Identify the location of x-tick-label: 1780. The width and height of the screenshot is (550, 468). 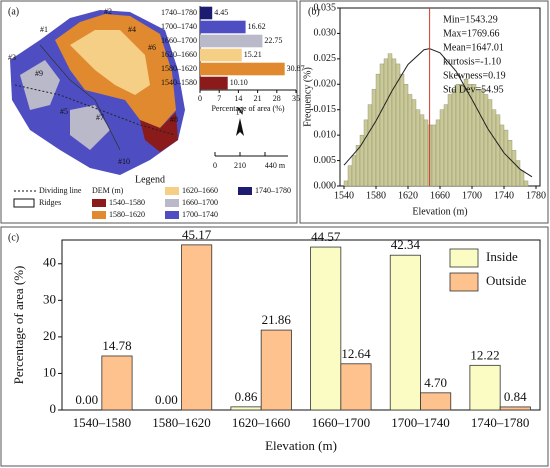
(536, 195).